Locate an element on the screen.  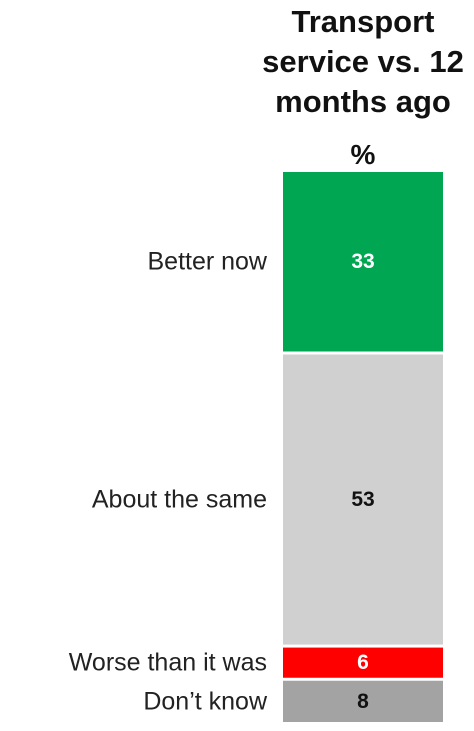
bar-segment-worse-than-it-was is located at coordinates (363, 662).